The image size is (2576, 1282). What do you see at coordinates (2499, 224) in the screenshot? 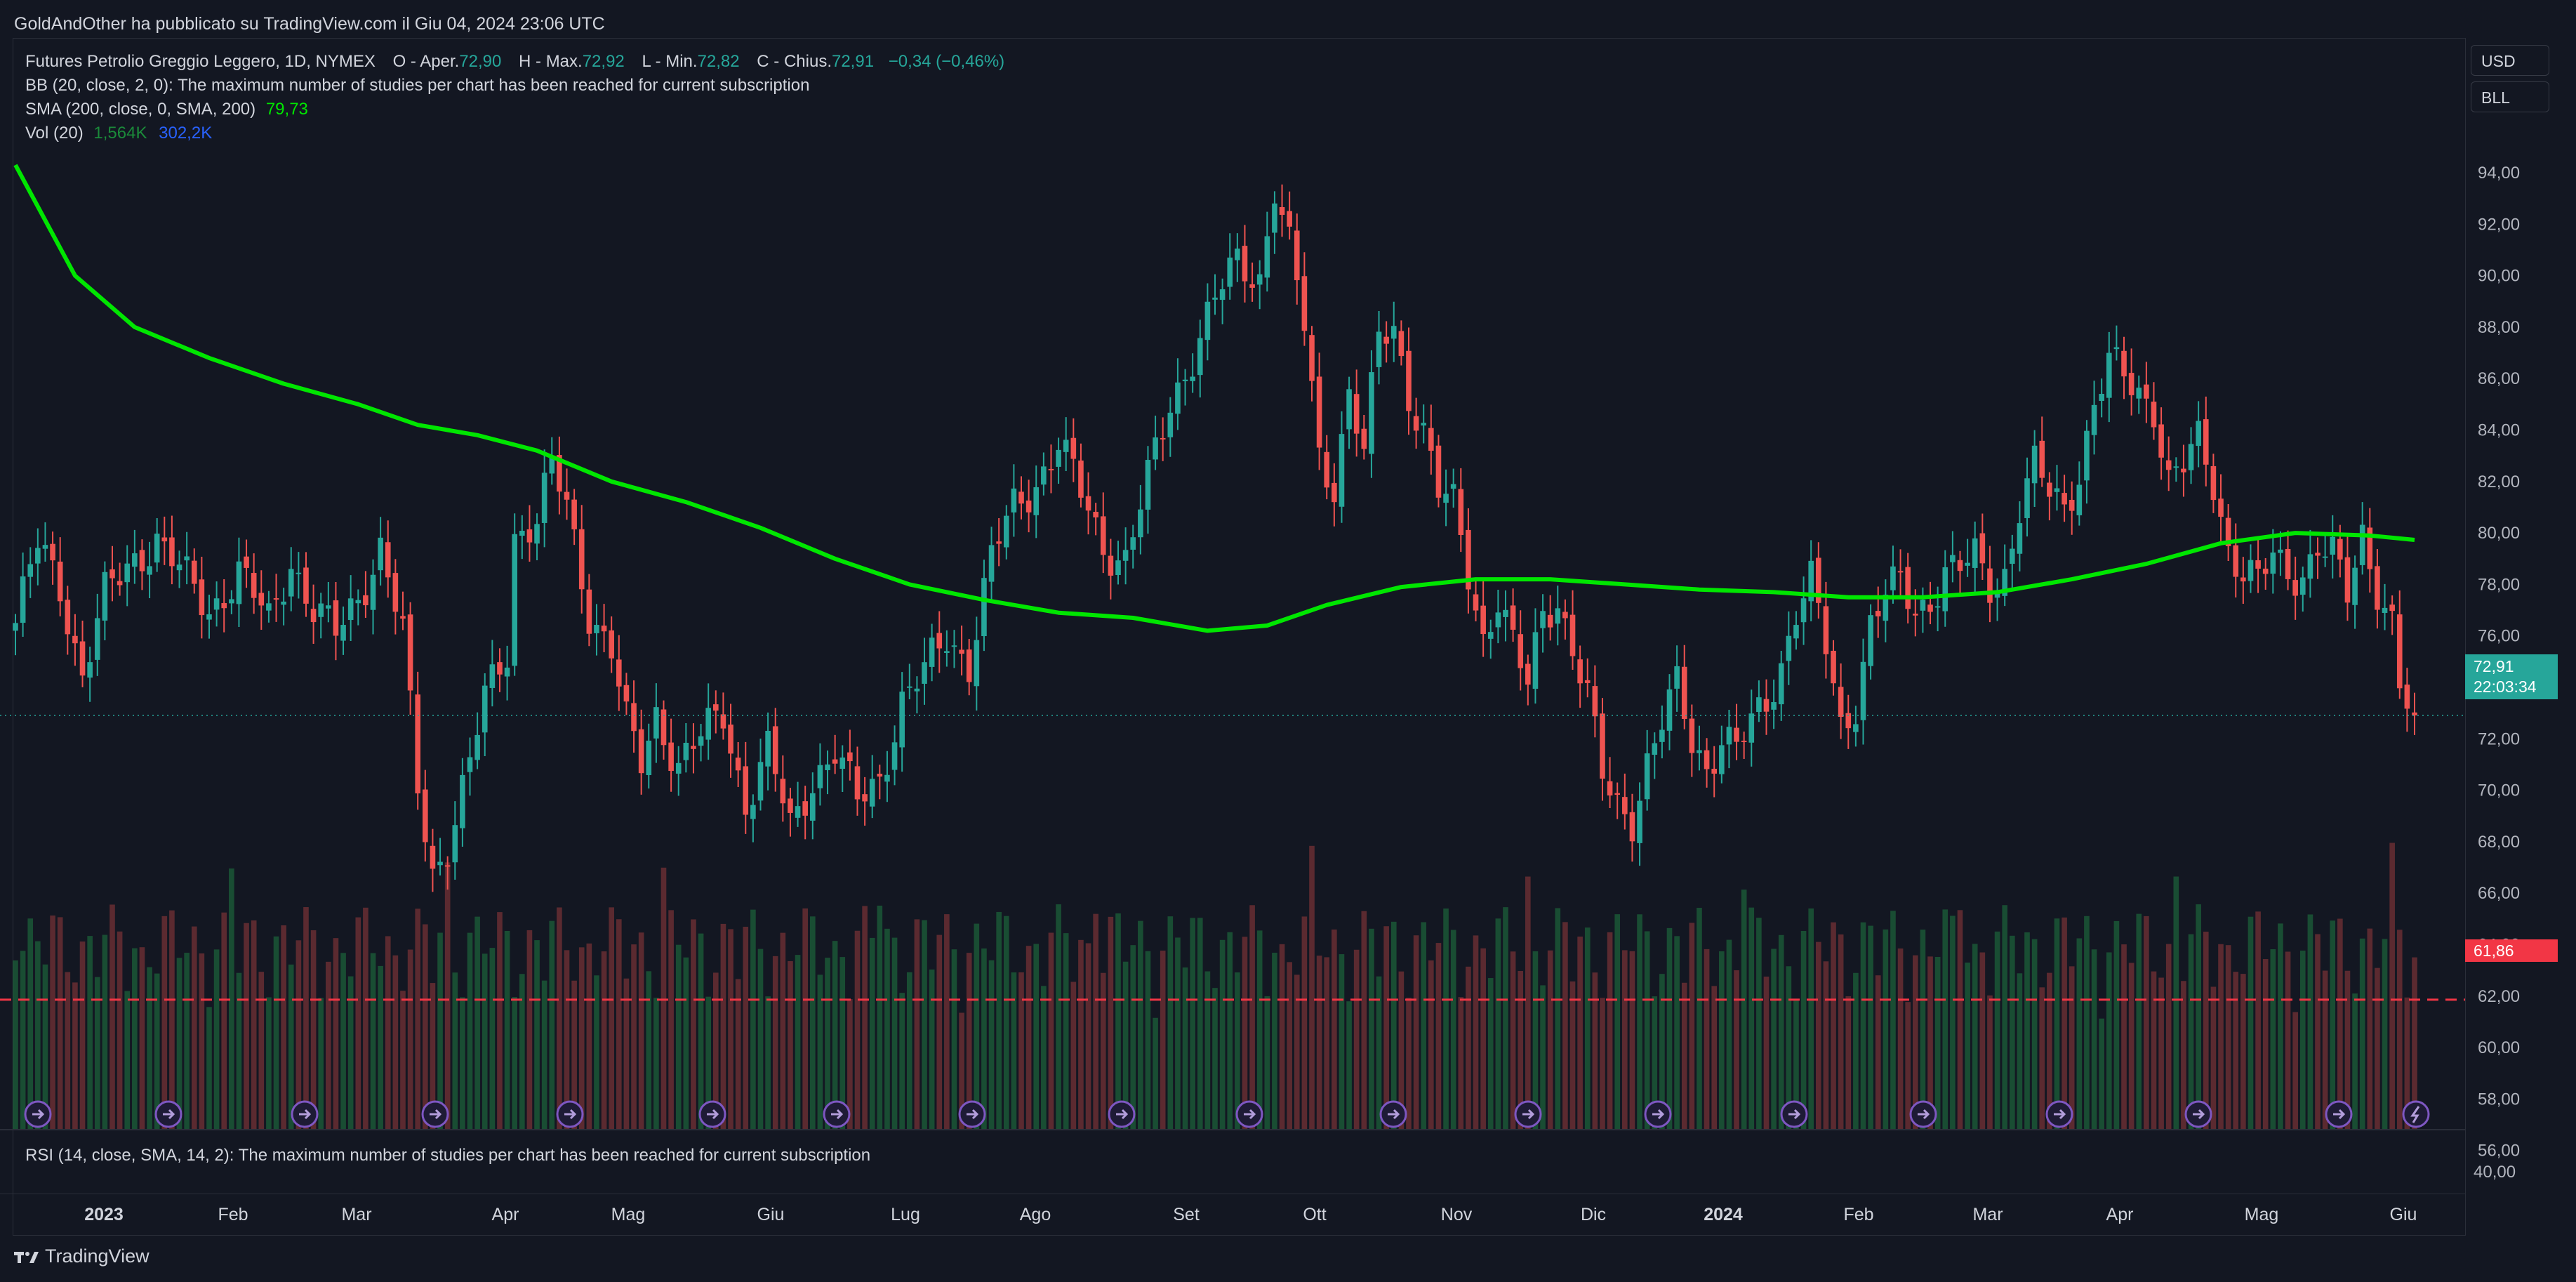
I see `price-tick-label: 92,00` at bounding box center [2499, 224].